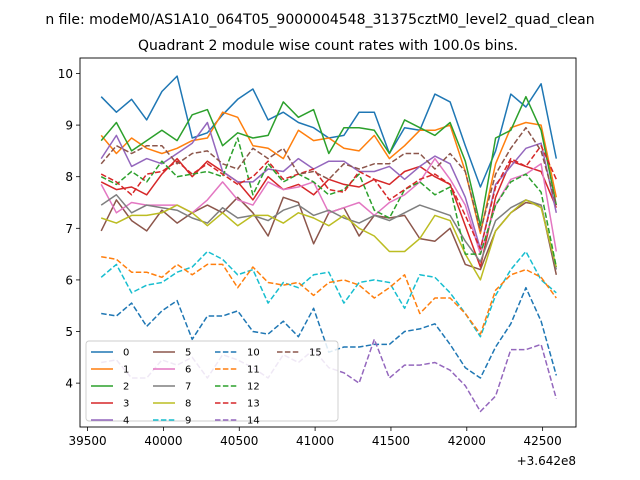 Image resolution: width=640 pixels, height=480 pixels. What do you see at coordinates (188, 421) in the screenshot?
I see `legend-label: 9` at bounding box center [188, 421].